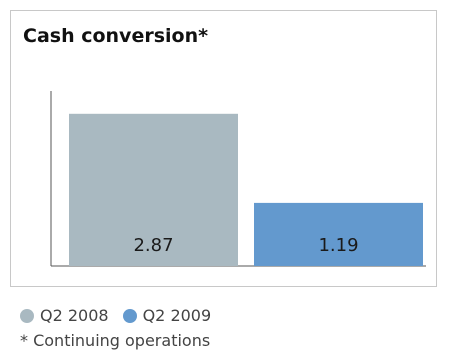 The image size is (450, 351). I want to click on legend-item-q2-2009: Q2 2009, so click(167, 315).